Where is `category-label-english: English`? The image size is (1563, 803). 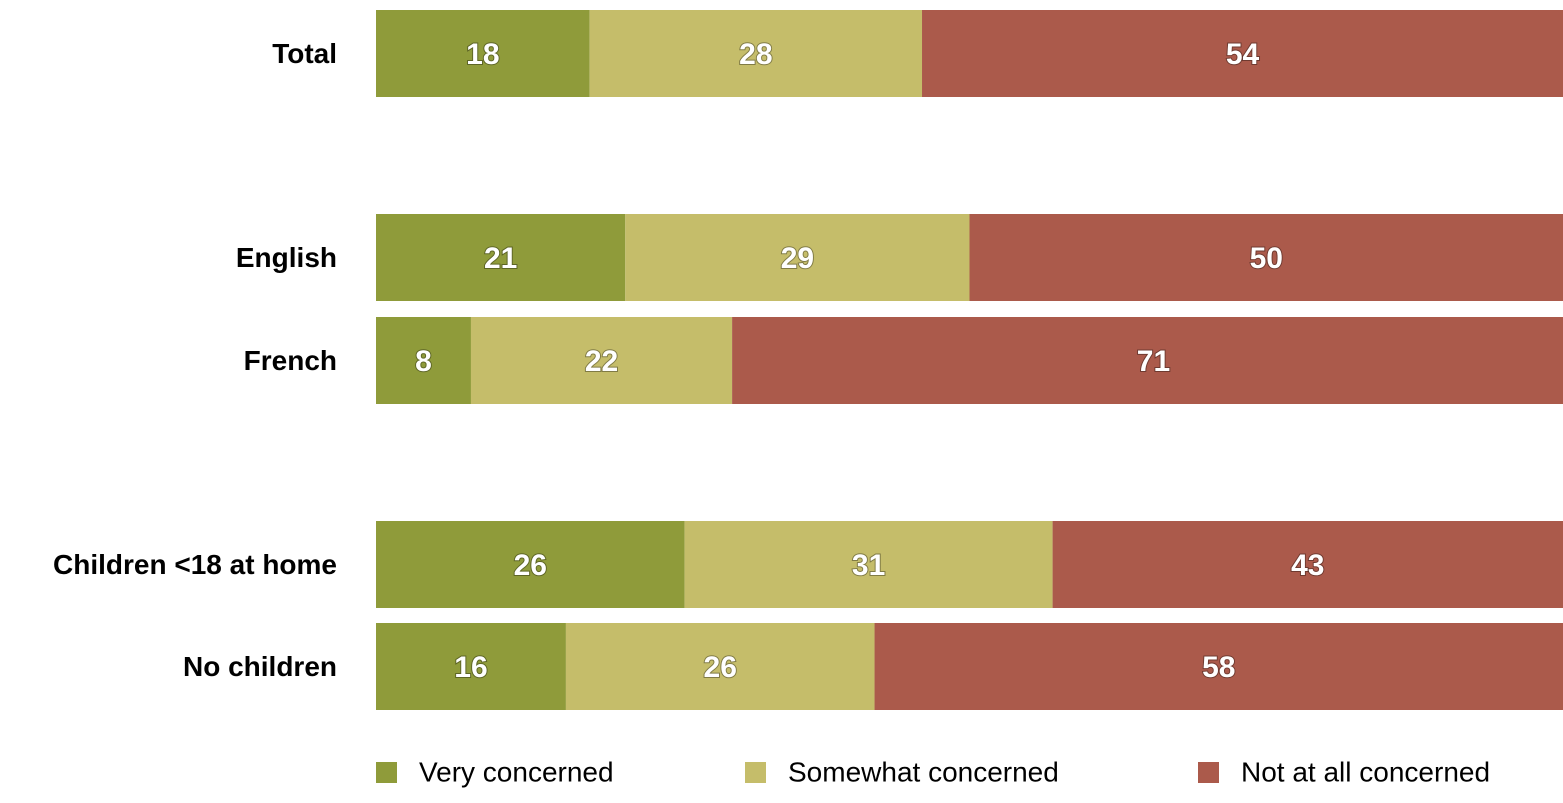
category-label-english: English is located at coordinates (286, 257).